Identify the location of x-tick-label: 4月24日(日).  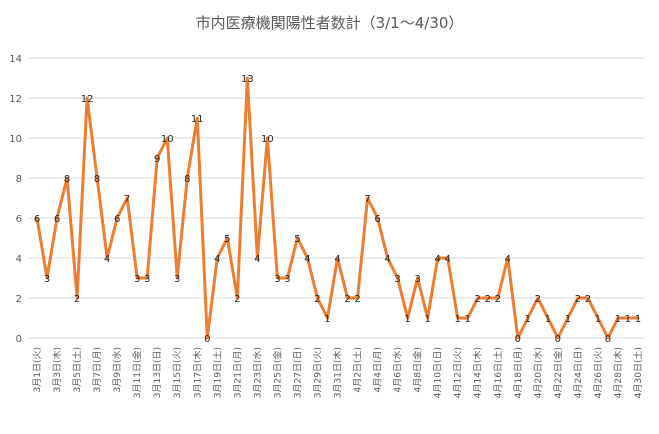
(578, 372).